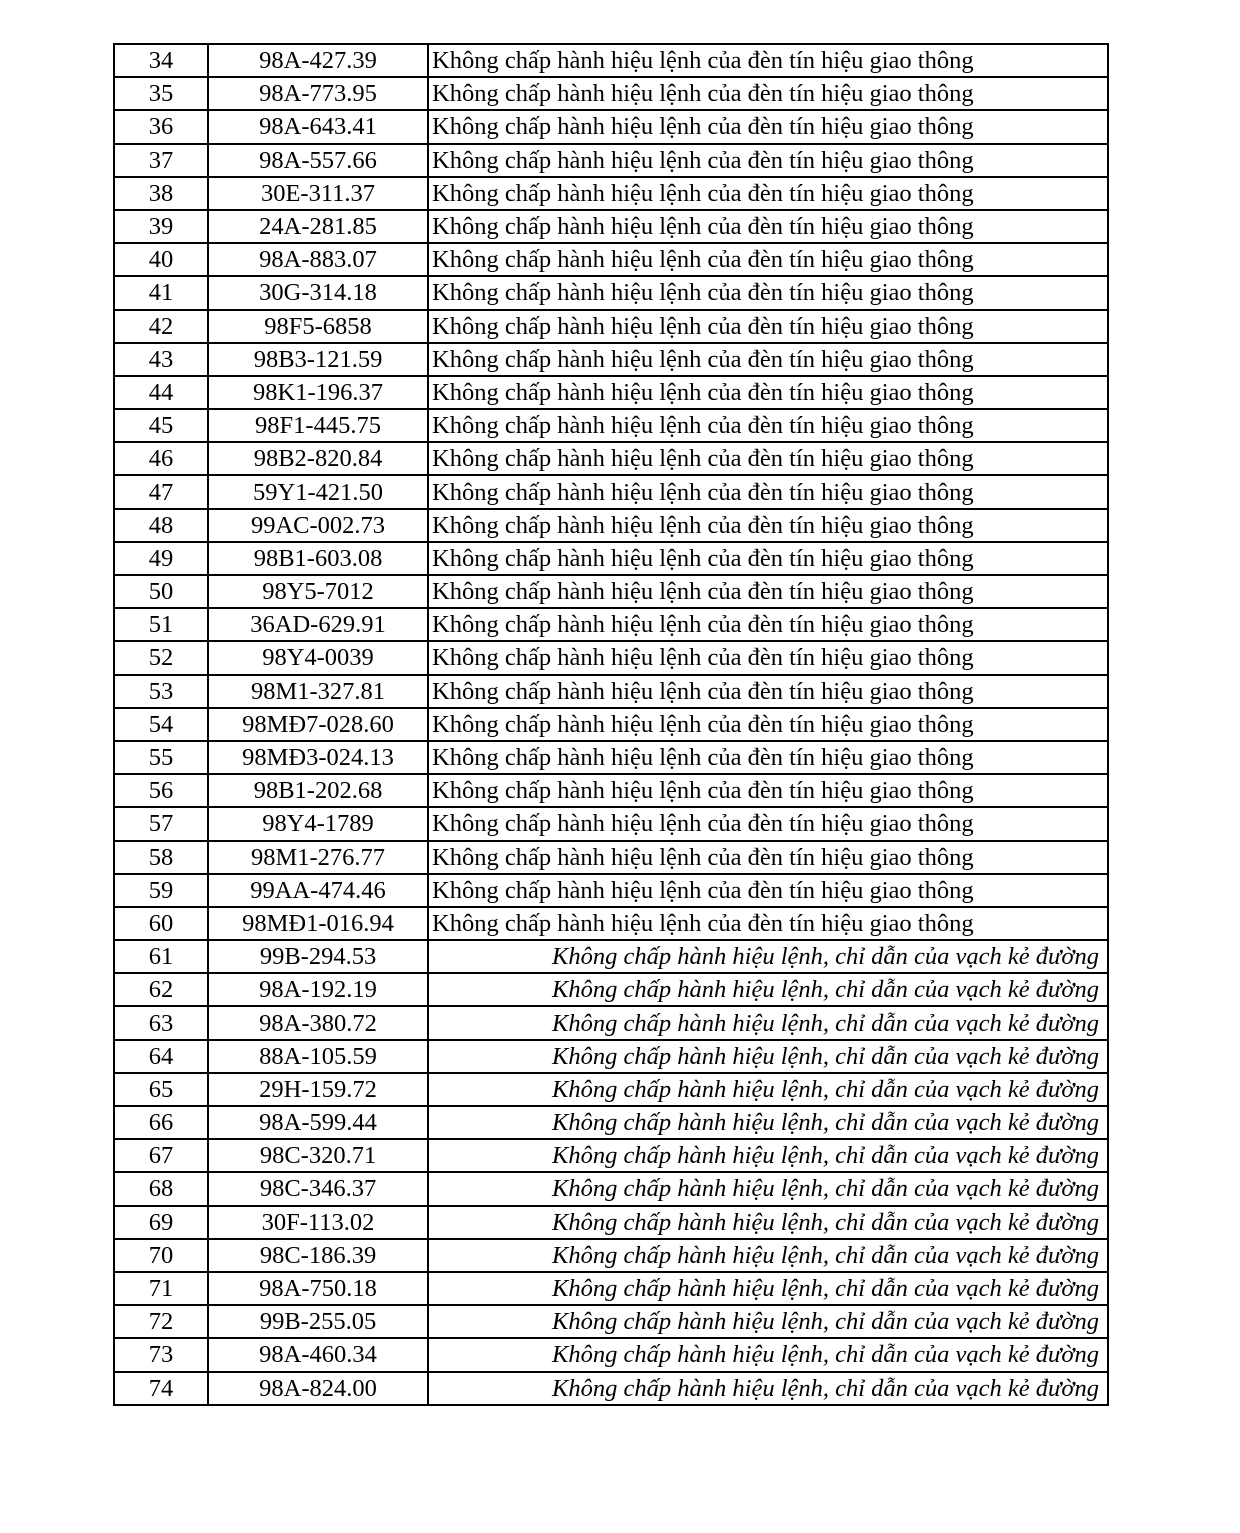 The width and height of the screenshot is (1240, 1533). What do you see at coordinates (318, 492) in the screenshot?
I see `license-plate-cell: 59Y1-421.50` at bounding box center [318, 492].